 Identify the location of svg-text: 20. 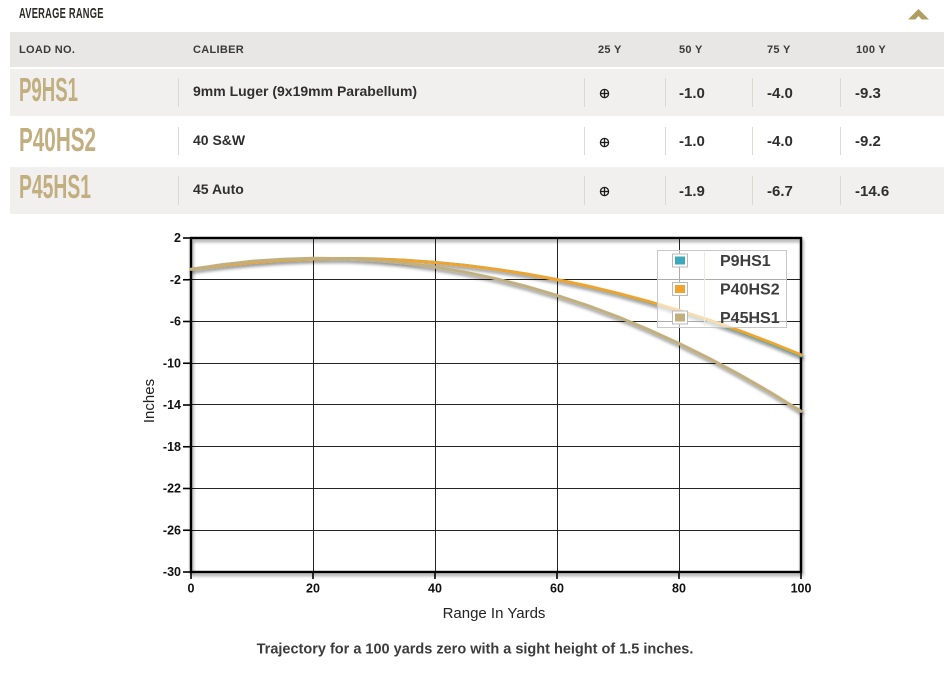
(313, 589).